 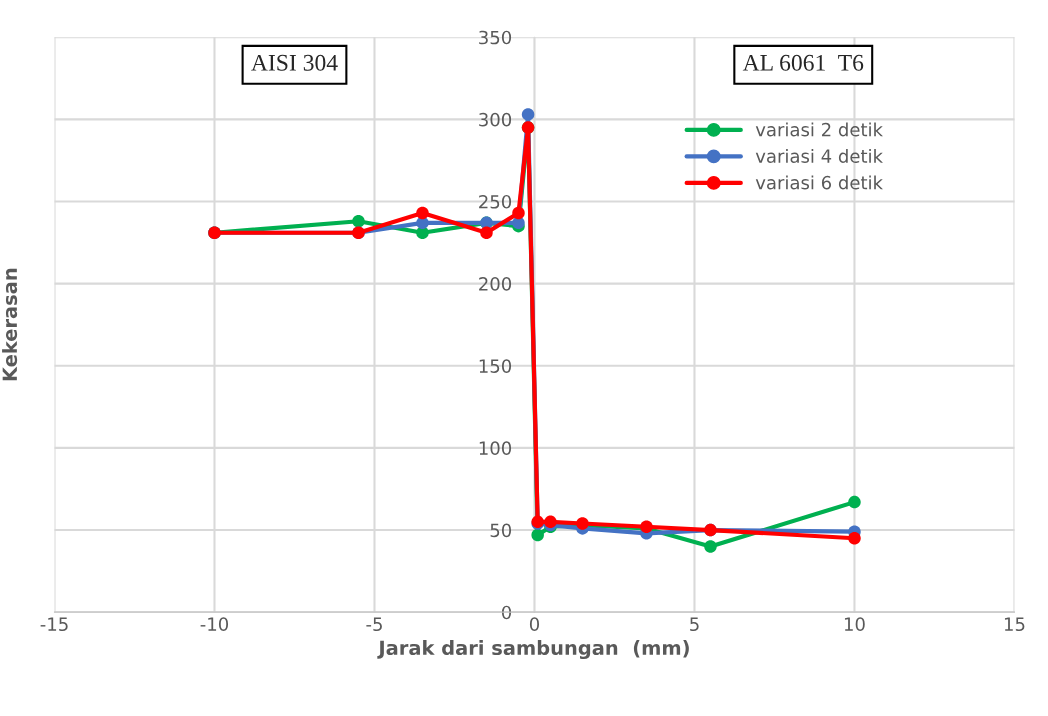 What do you see at coordinates (819, 182) in the screenshot?
I see `legend-label: variasi 6 detik` at bounding box center [819, 182].